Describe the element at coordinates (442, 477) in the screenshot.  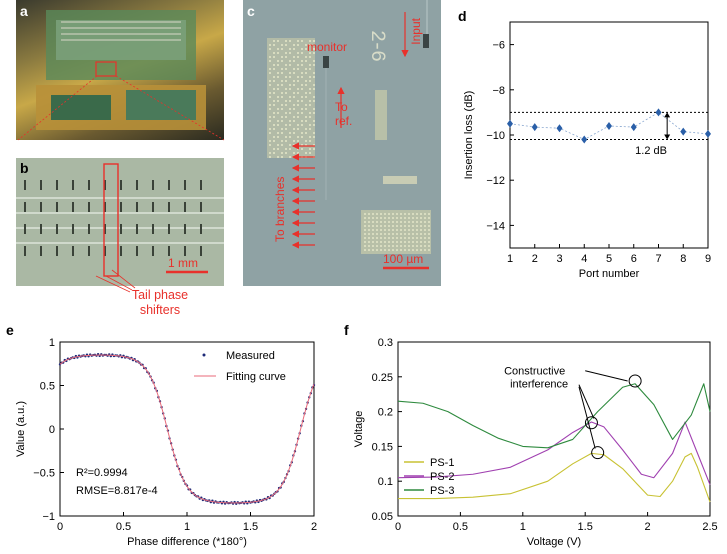
I see `legend-entry: PS-2` at that location.